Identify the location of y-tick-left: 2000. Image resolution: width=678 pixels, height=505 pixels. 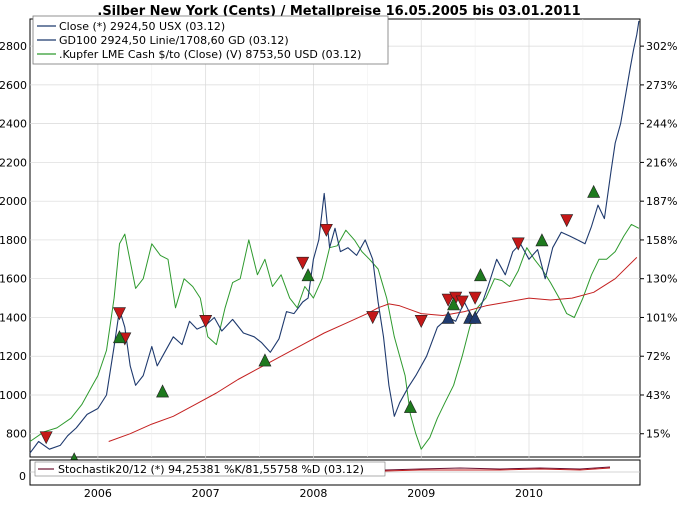
(13, 201).